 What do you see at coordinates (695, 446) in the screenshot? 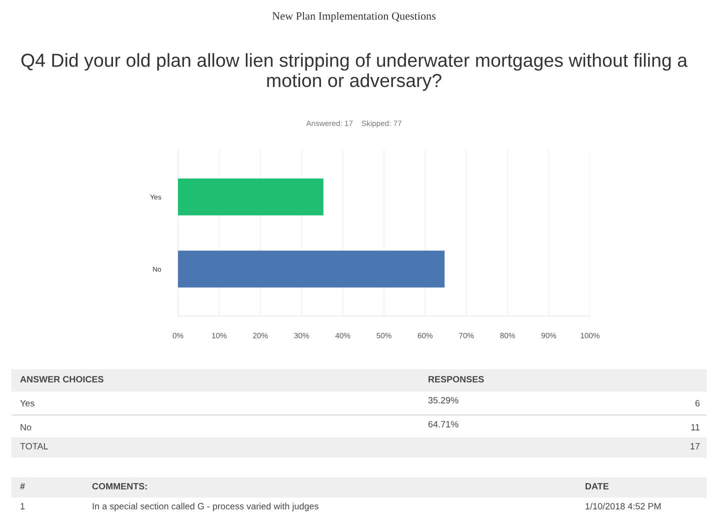
I see `text: 17` at bounding box center [695, 446].